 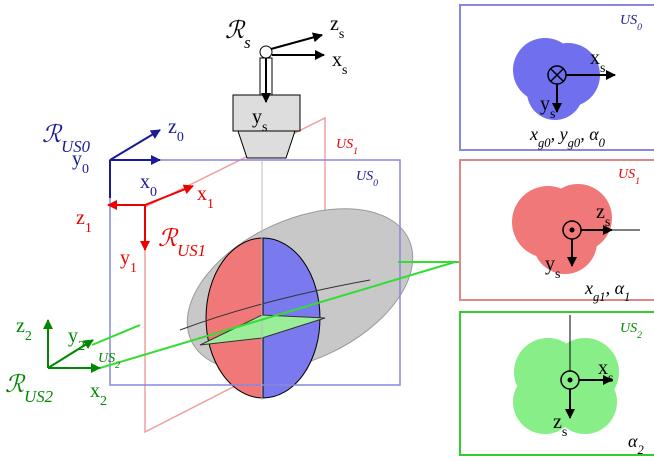 I want to click on label-sub: US0, so click(x=76, y=146).